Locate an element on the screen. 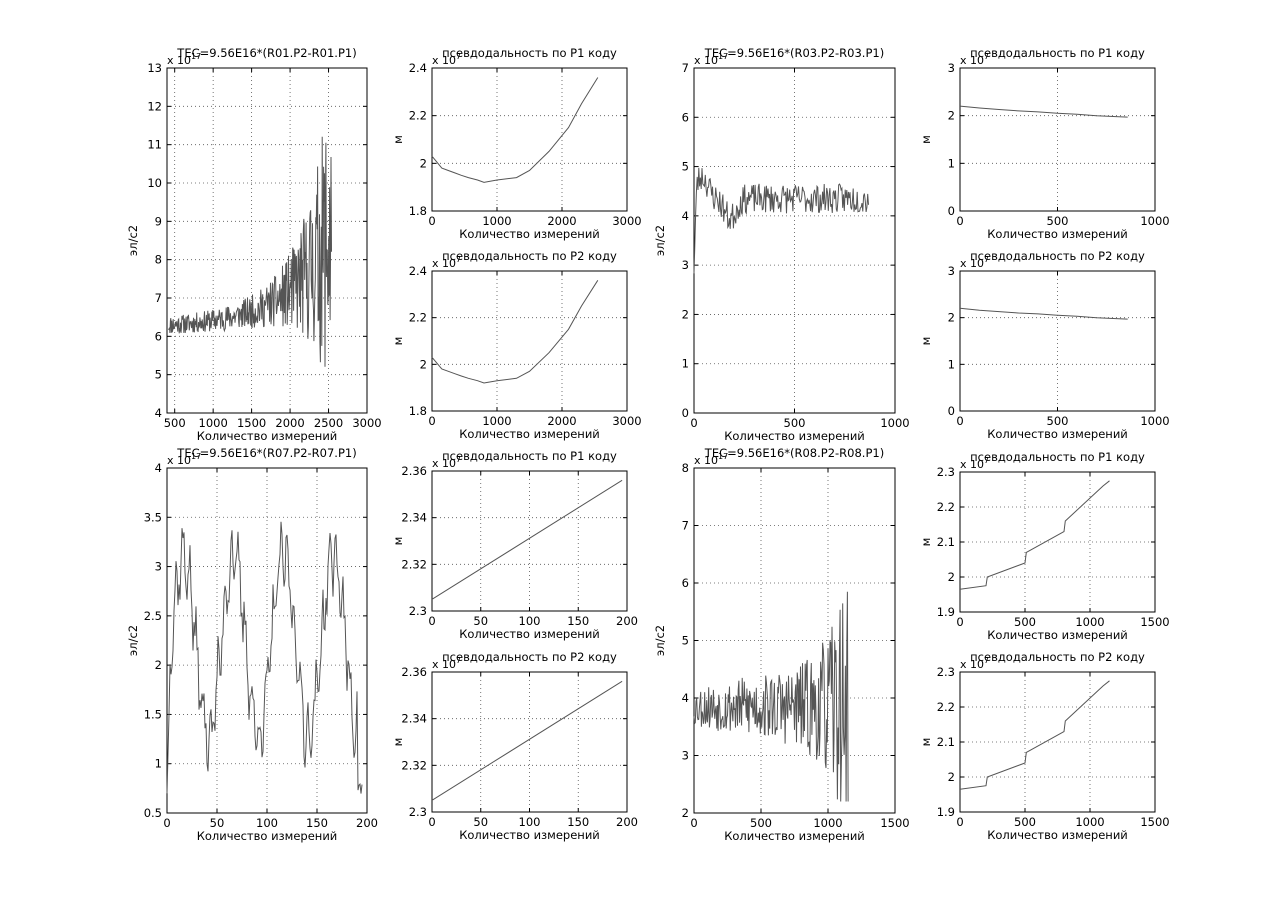 The height and width of the screenshot is (913, 1281). y-tick-label: 1 is located at coordinates (685, 364).